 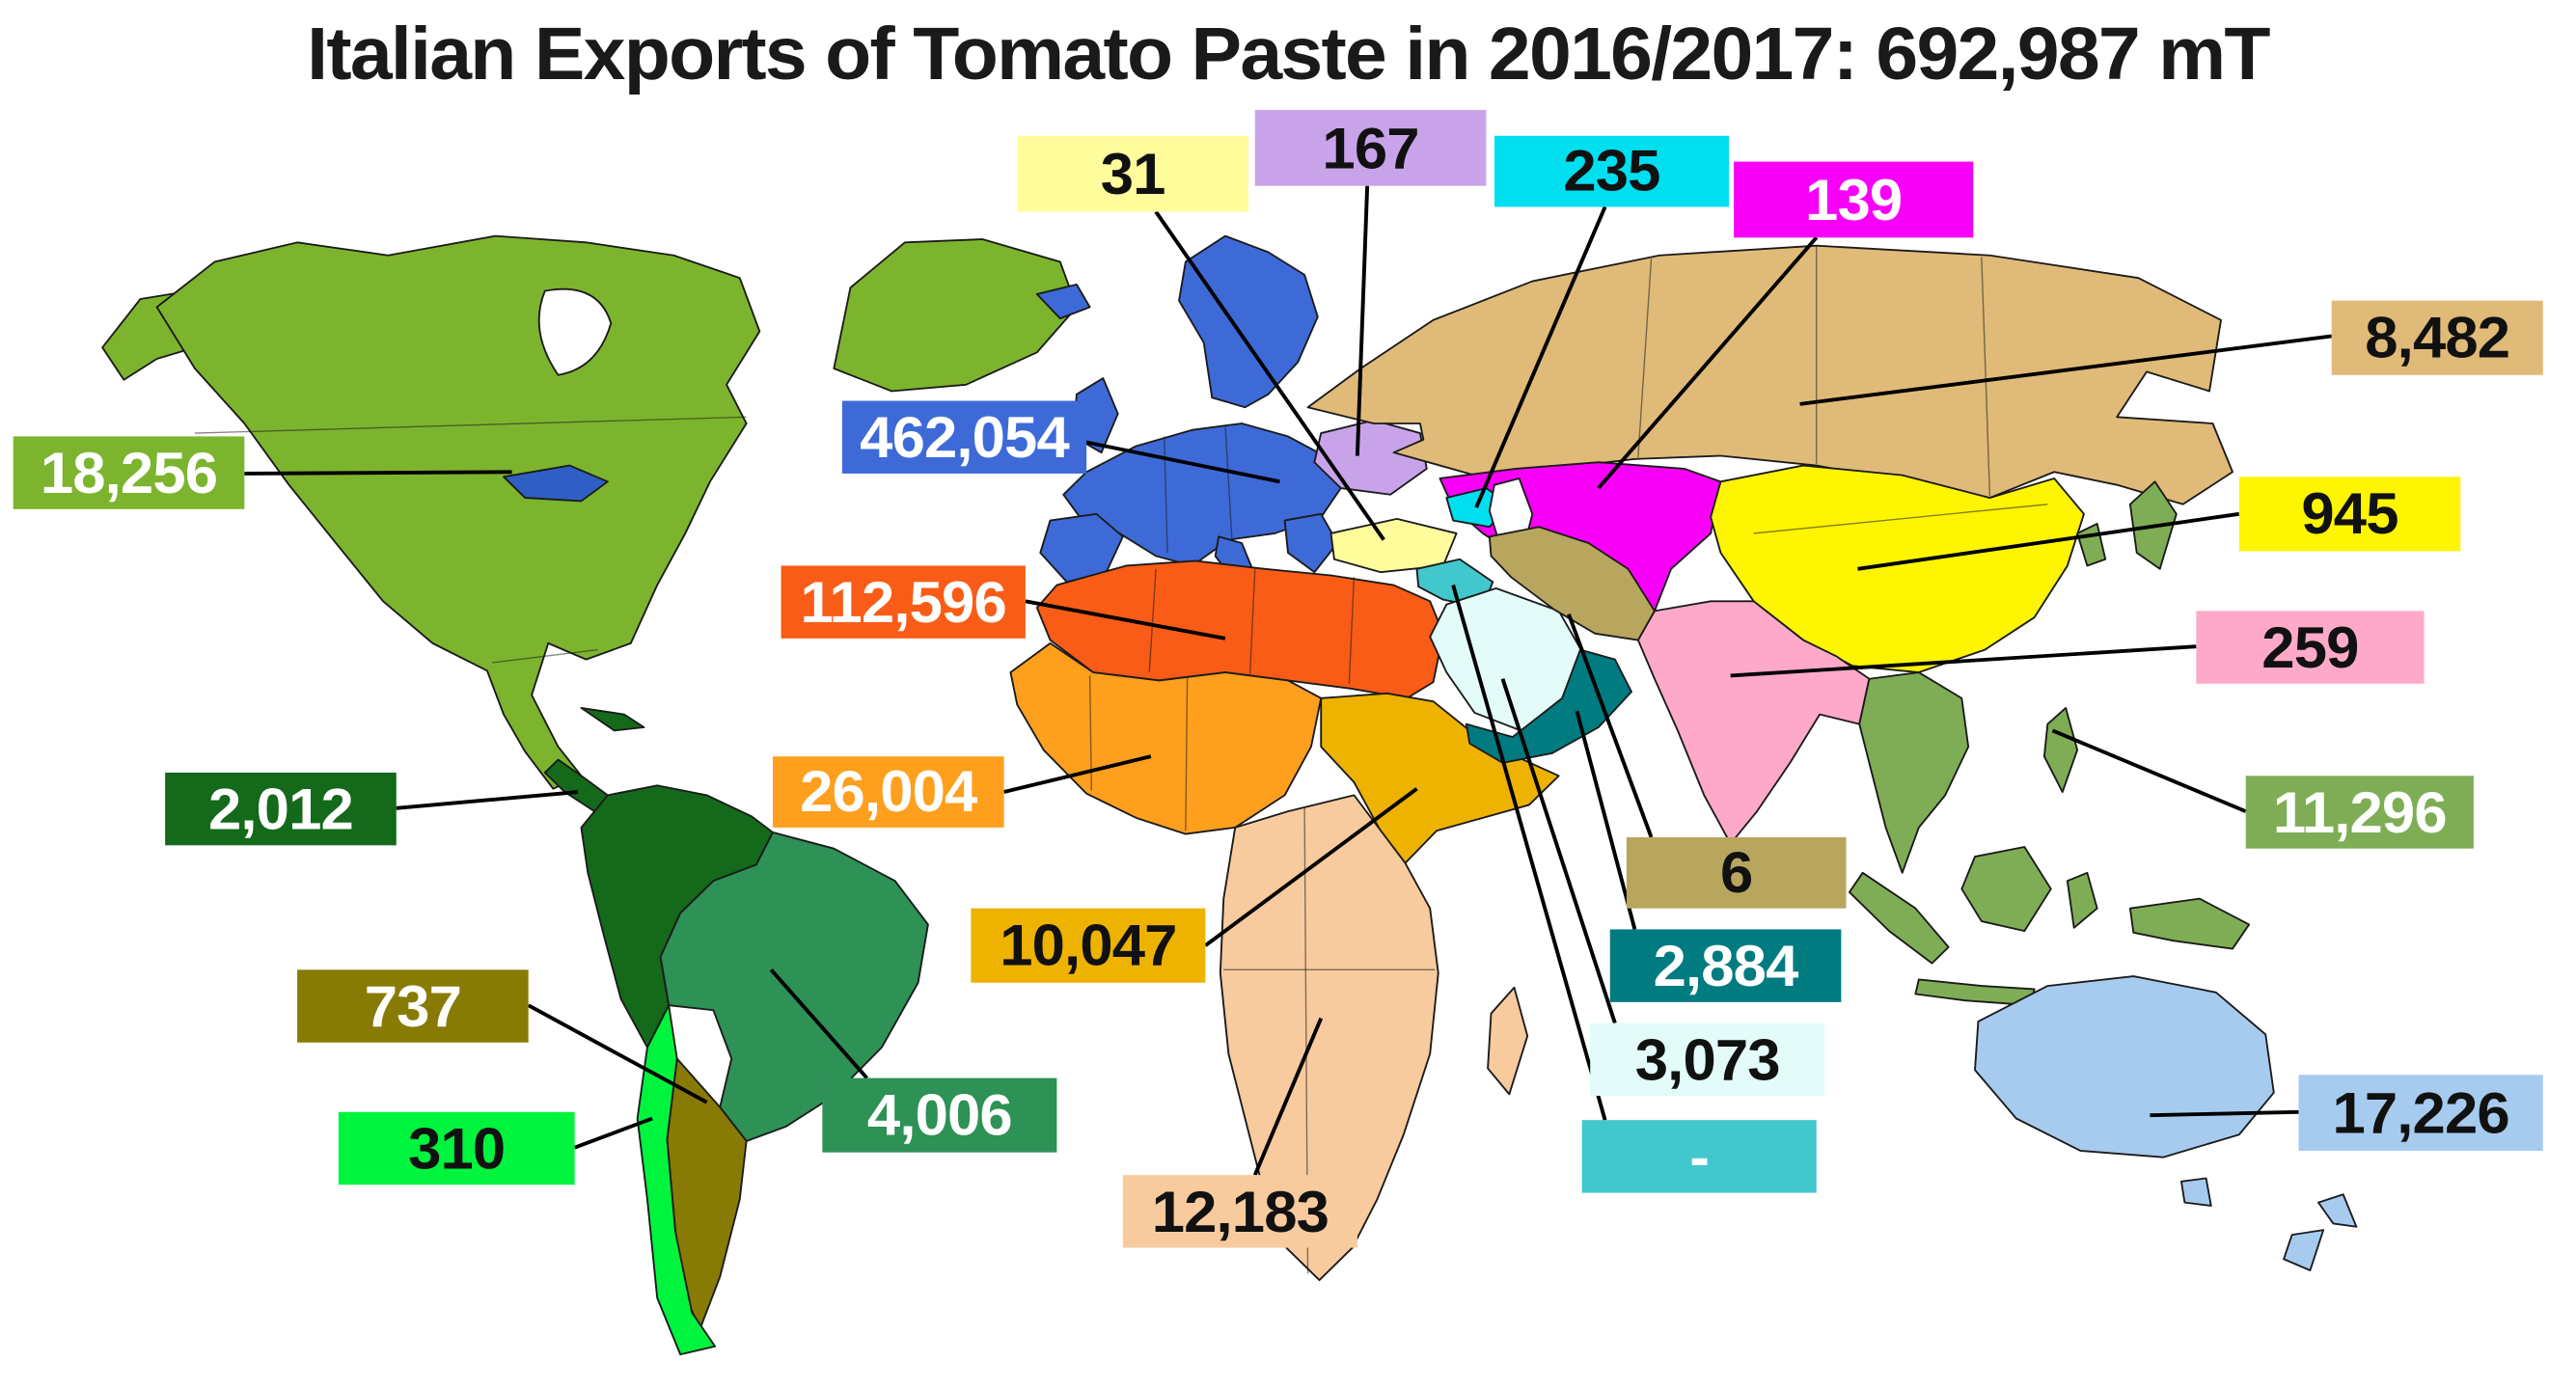 What do you see at coordinates (558, 395) in the screenshot?
I see `lakes-north` at bounding box center [558, 395].